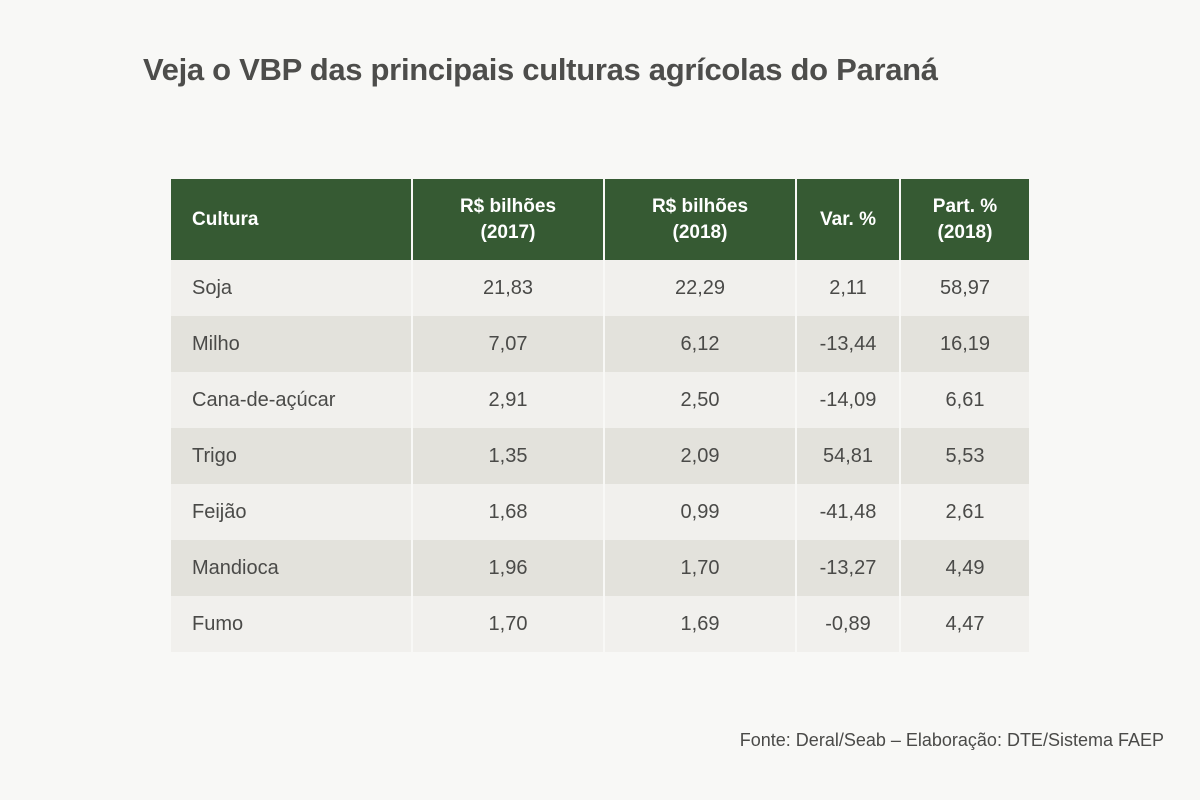  Describe the element at coordinates (291, 400) in the screenshot. I see `cell-cultura: Cana-de-açúcar` at that location.